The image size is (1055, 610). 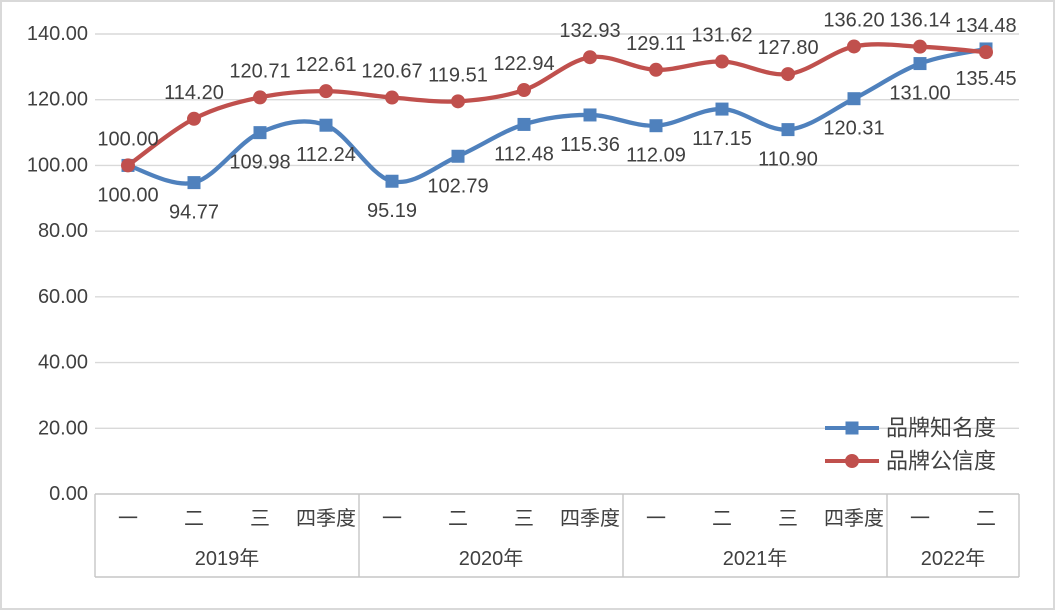 I want to click on y-axis-tick-label: 120.00, so click(x=57, y=100).